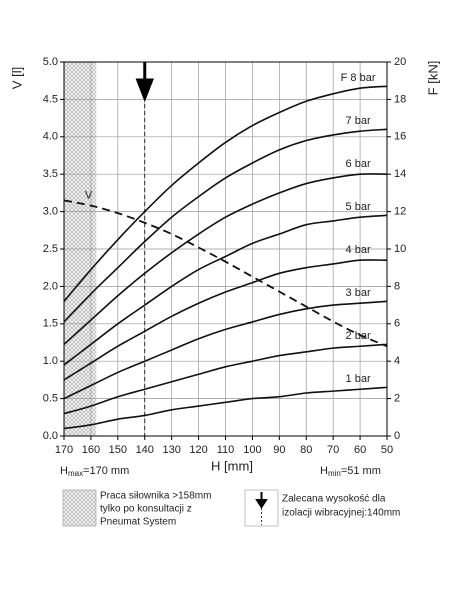 The width and height of the screenshot is (452, 589). I want to click on y2-tick-label: 2, so click(397, 399).